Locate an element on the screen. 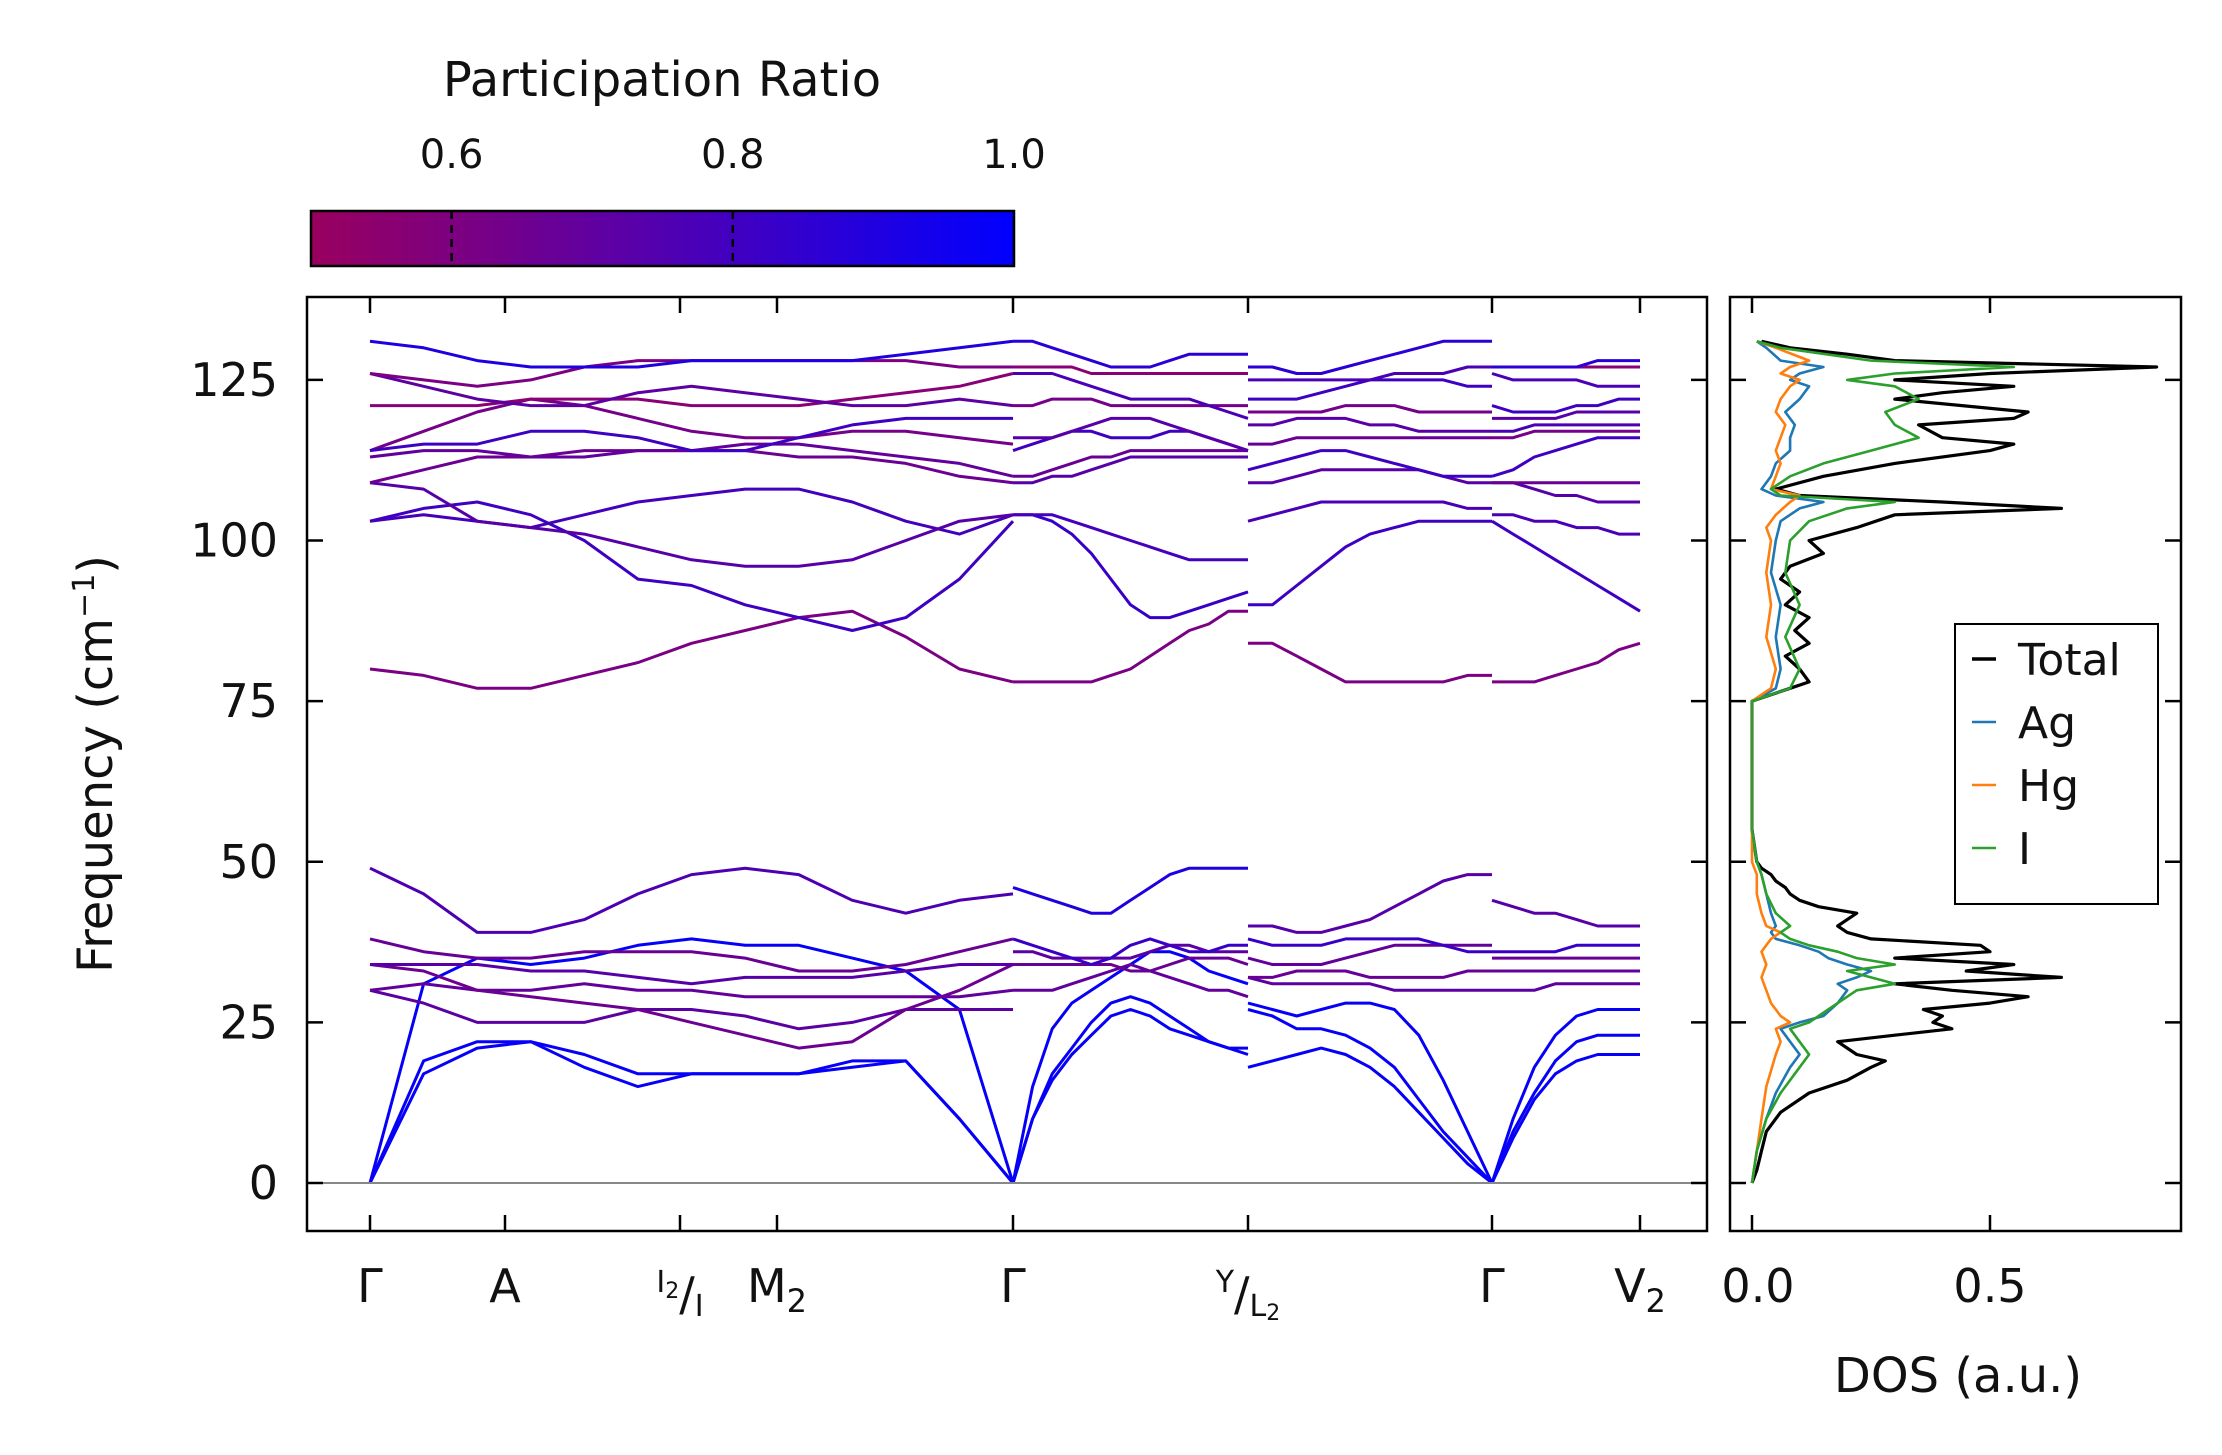 The width and height of the screenshot is (2222, 1455). x-tick-label: A is located at coordinates (505, 1286).